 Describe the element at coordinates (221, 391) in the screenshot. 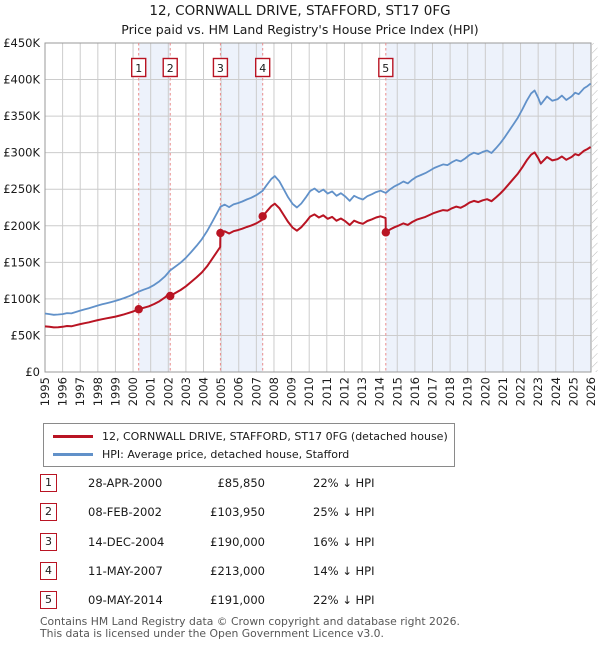

I see `x-tick-label: 2005` at that location.